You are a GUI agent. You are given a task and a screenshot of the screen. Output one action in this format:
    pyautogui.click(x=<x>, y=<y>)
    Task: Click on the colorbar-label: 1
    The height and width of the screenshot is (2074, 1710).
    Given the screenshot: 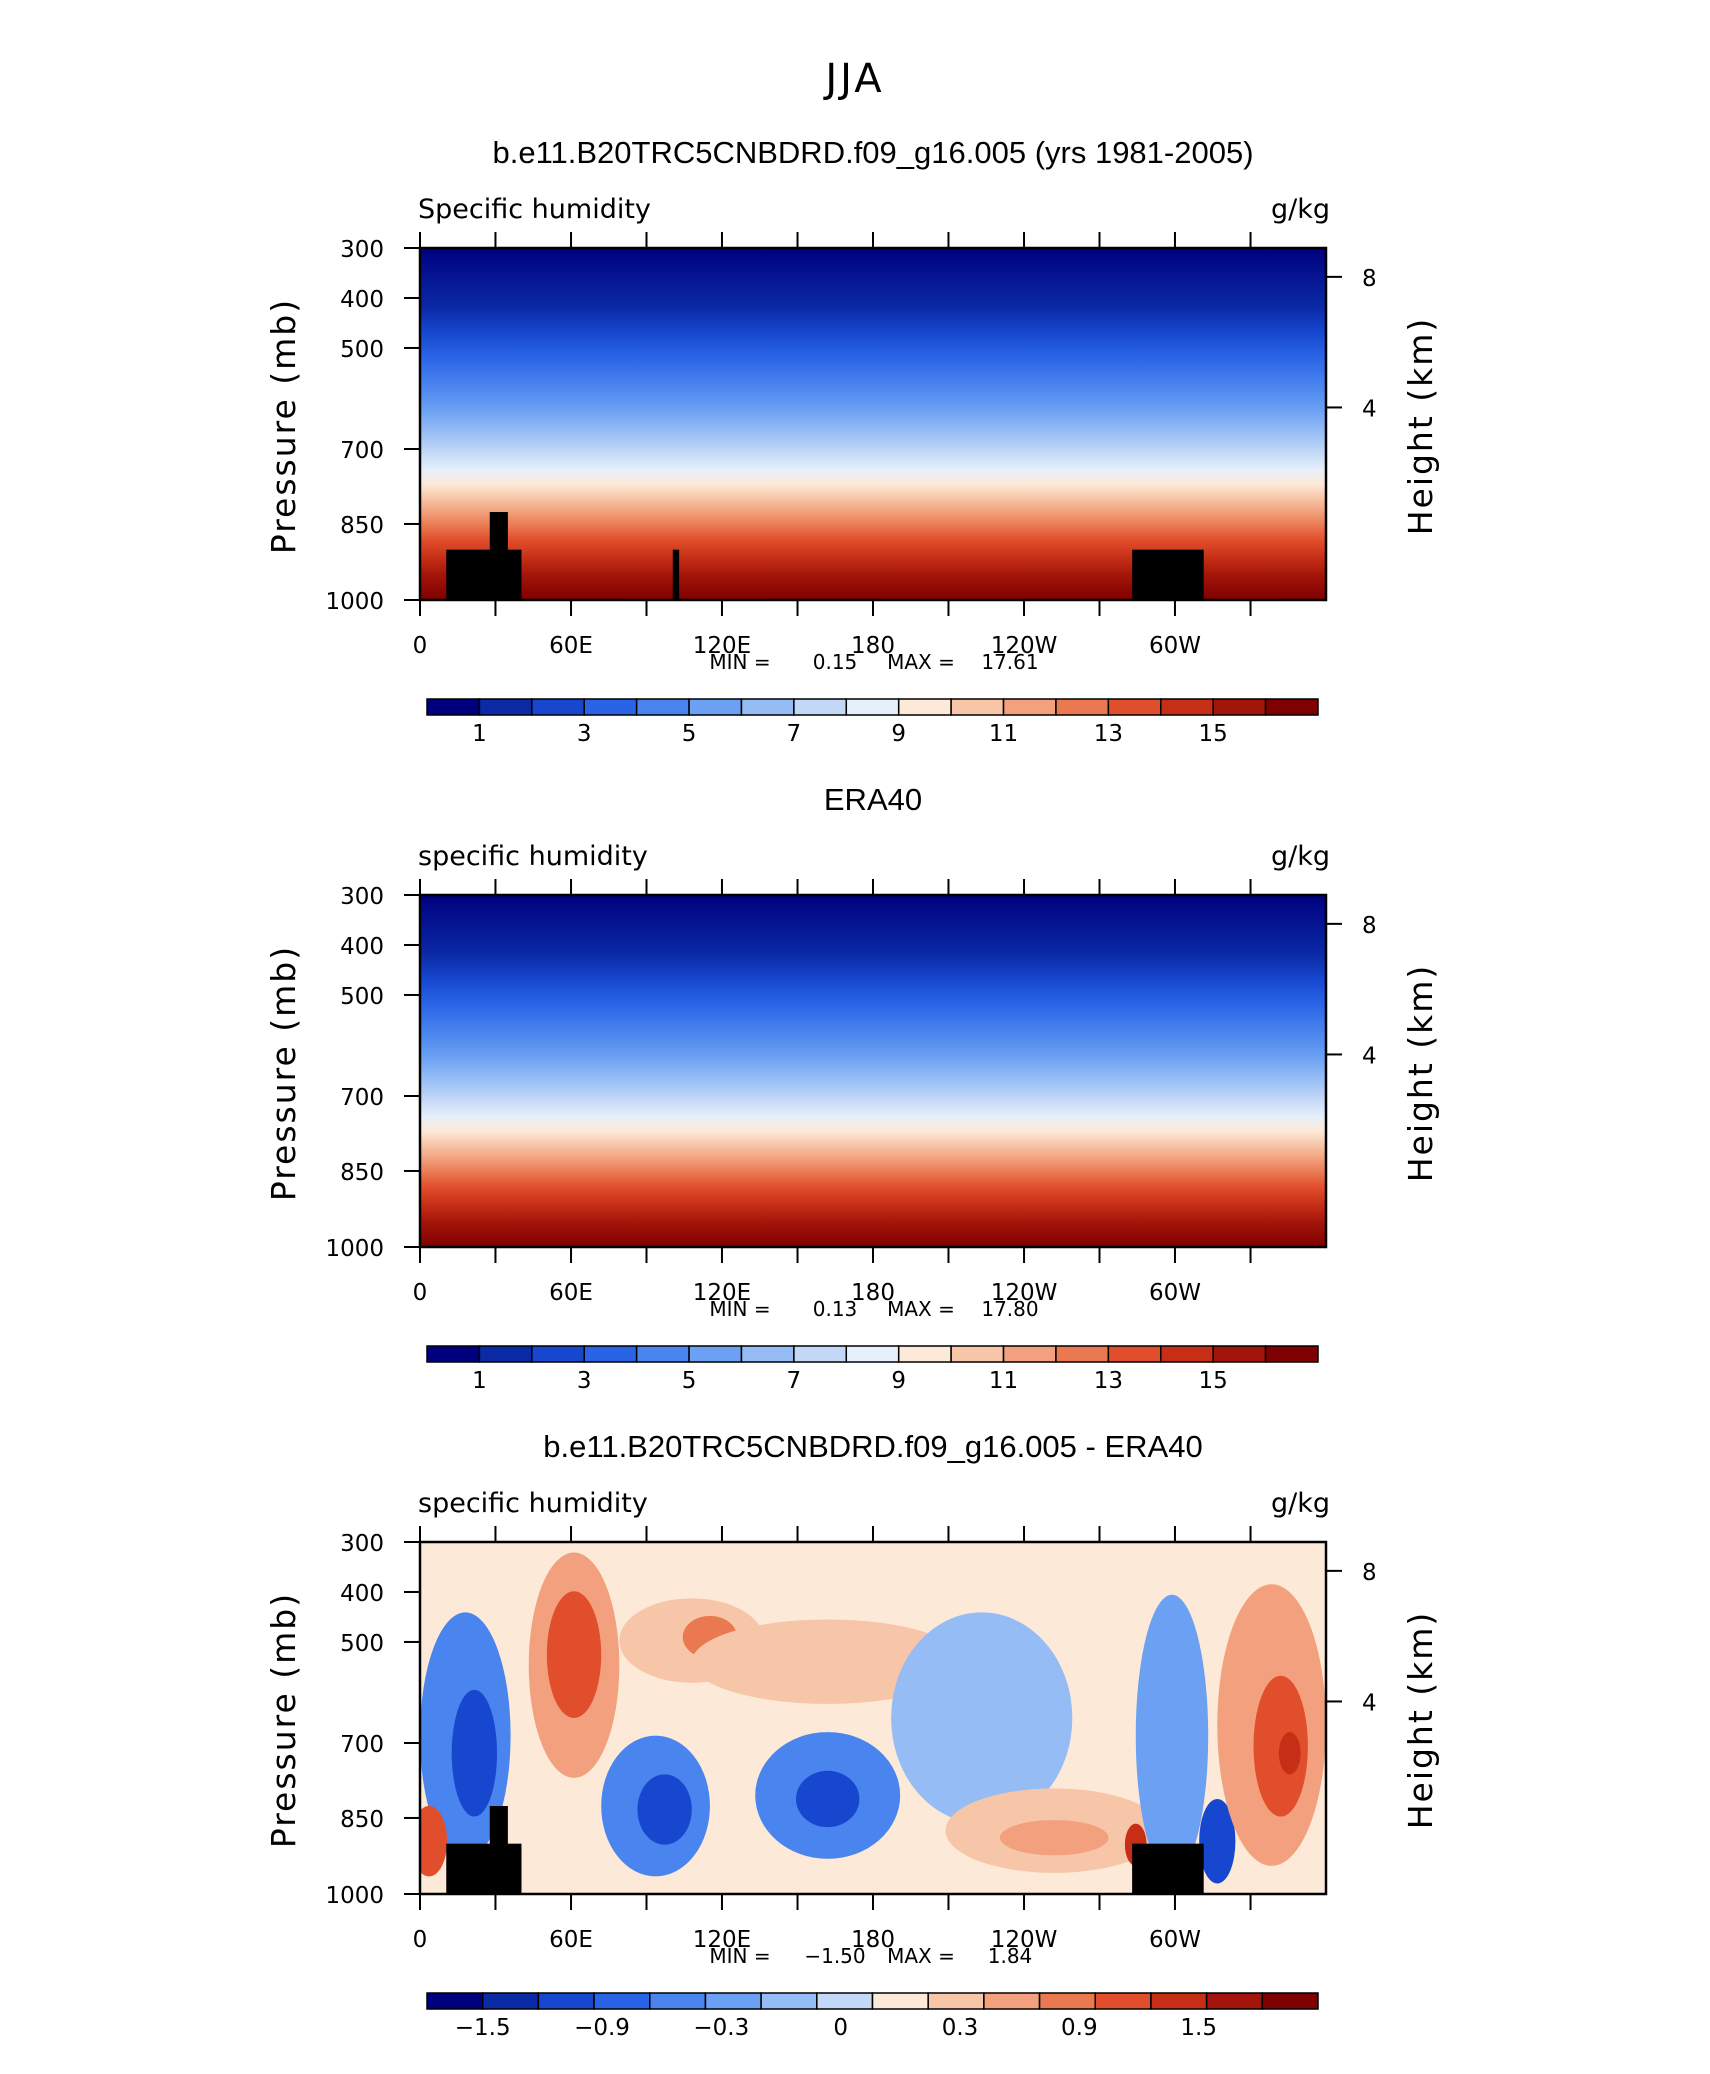 What is the action you would take?
    pyautogui.click(x=479, y=734)
    